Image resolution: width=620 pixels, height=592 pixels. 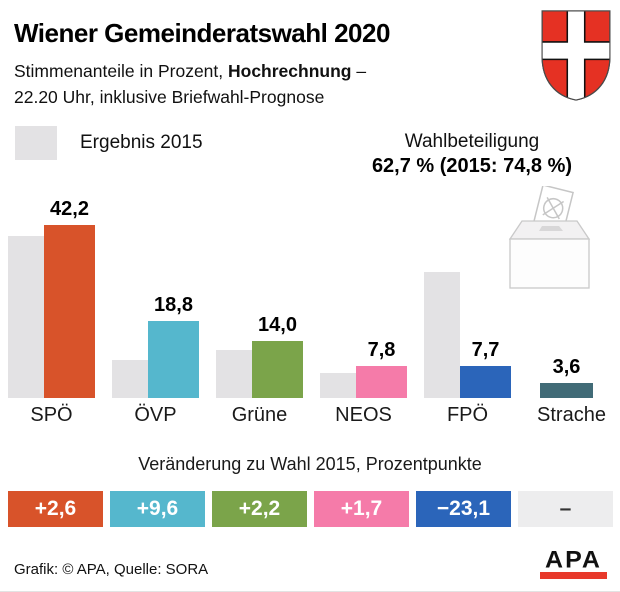 I want to click on change-box-Grüne: +2,2, so click(x=259, y=509).